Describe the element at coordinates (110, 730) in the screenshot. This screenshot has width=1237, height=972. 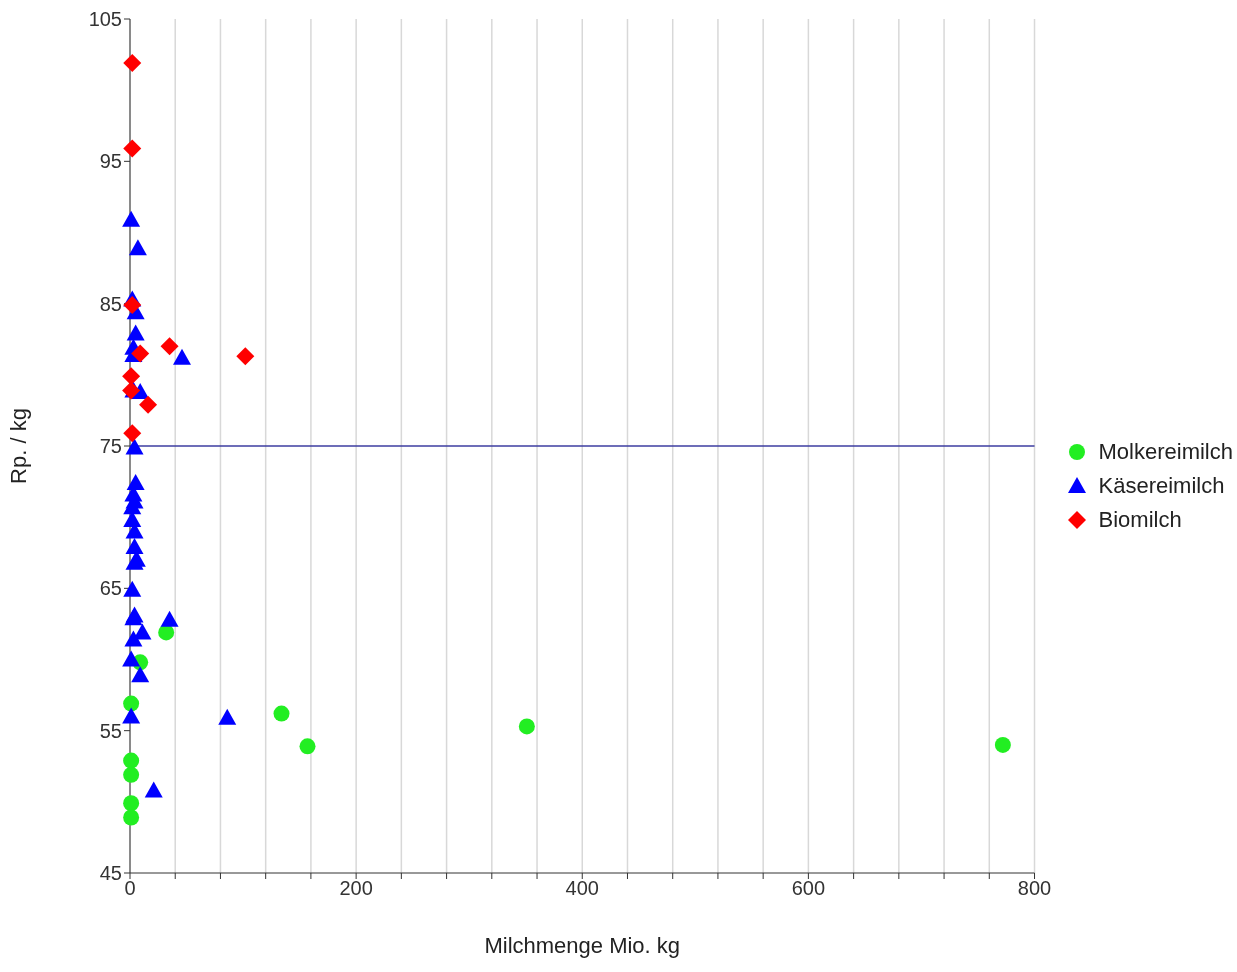
I see `y-tick-label: 55` at that location.